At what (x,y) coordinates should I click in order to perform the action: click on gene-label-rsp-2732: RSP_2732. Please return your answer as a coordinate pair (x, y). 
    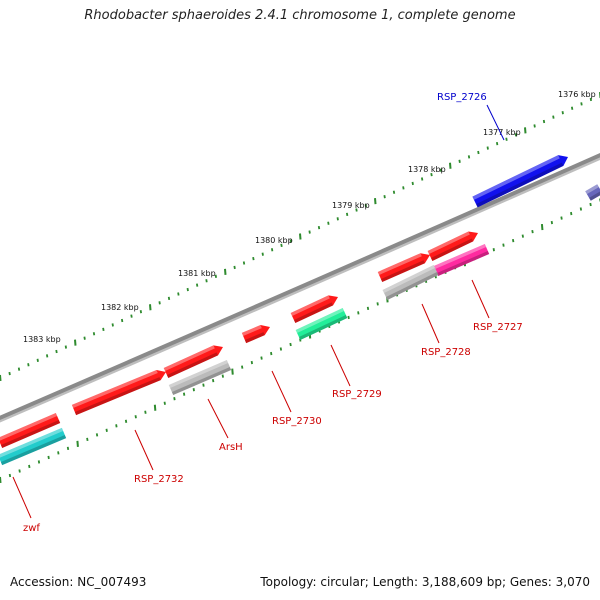
    Looking at the image, I should click on (159, 479).